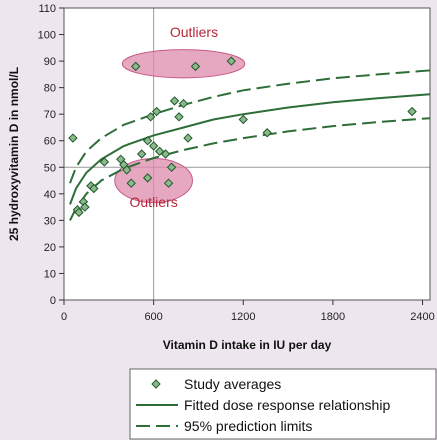  I want to click on y-tick-label: 50, so click(50, 168).